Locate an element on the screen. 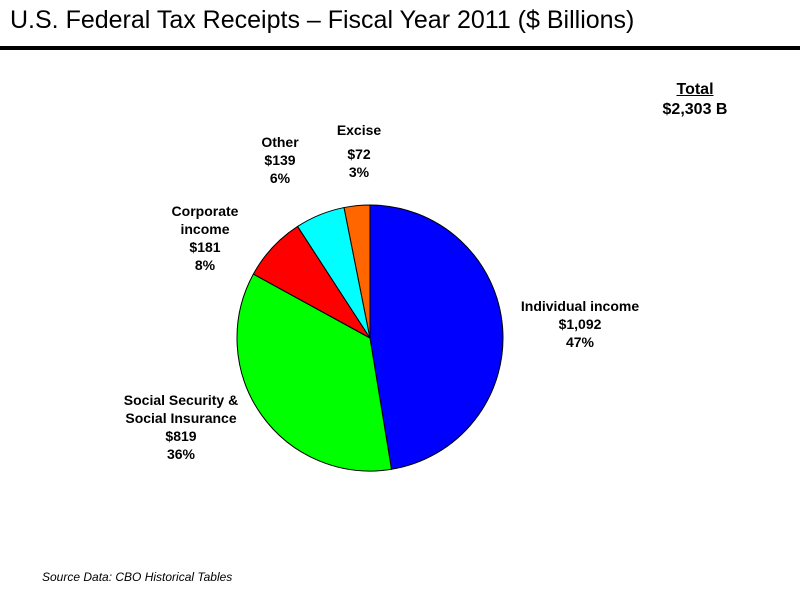 The width and height of the screenshot is (800, 600). slice-label-name: Other is located at coordinates (280, 142).